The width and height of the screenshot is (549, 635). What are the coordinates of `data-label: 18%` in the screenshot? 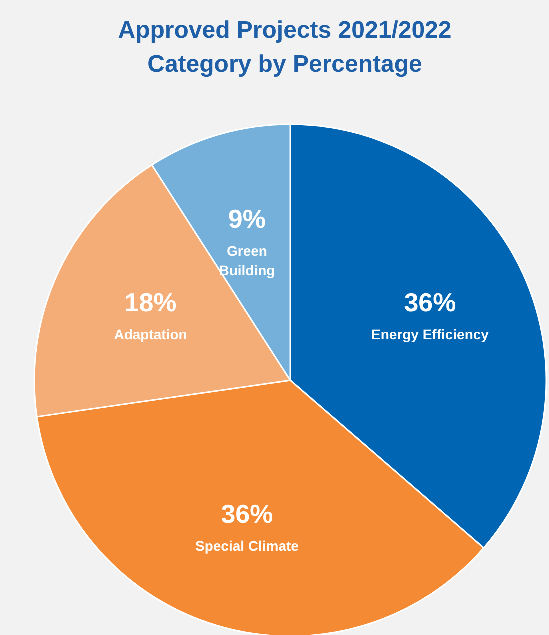 It's located at (150, 303).